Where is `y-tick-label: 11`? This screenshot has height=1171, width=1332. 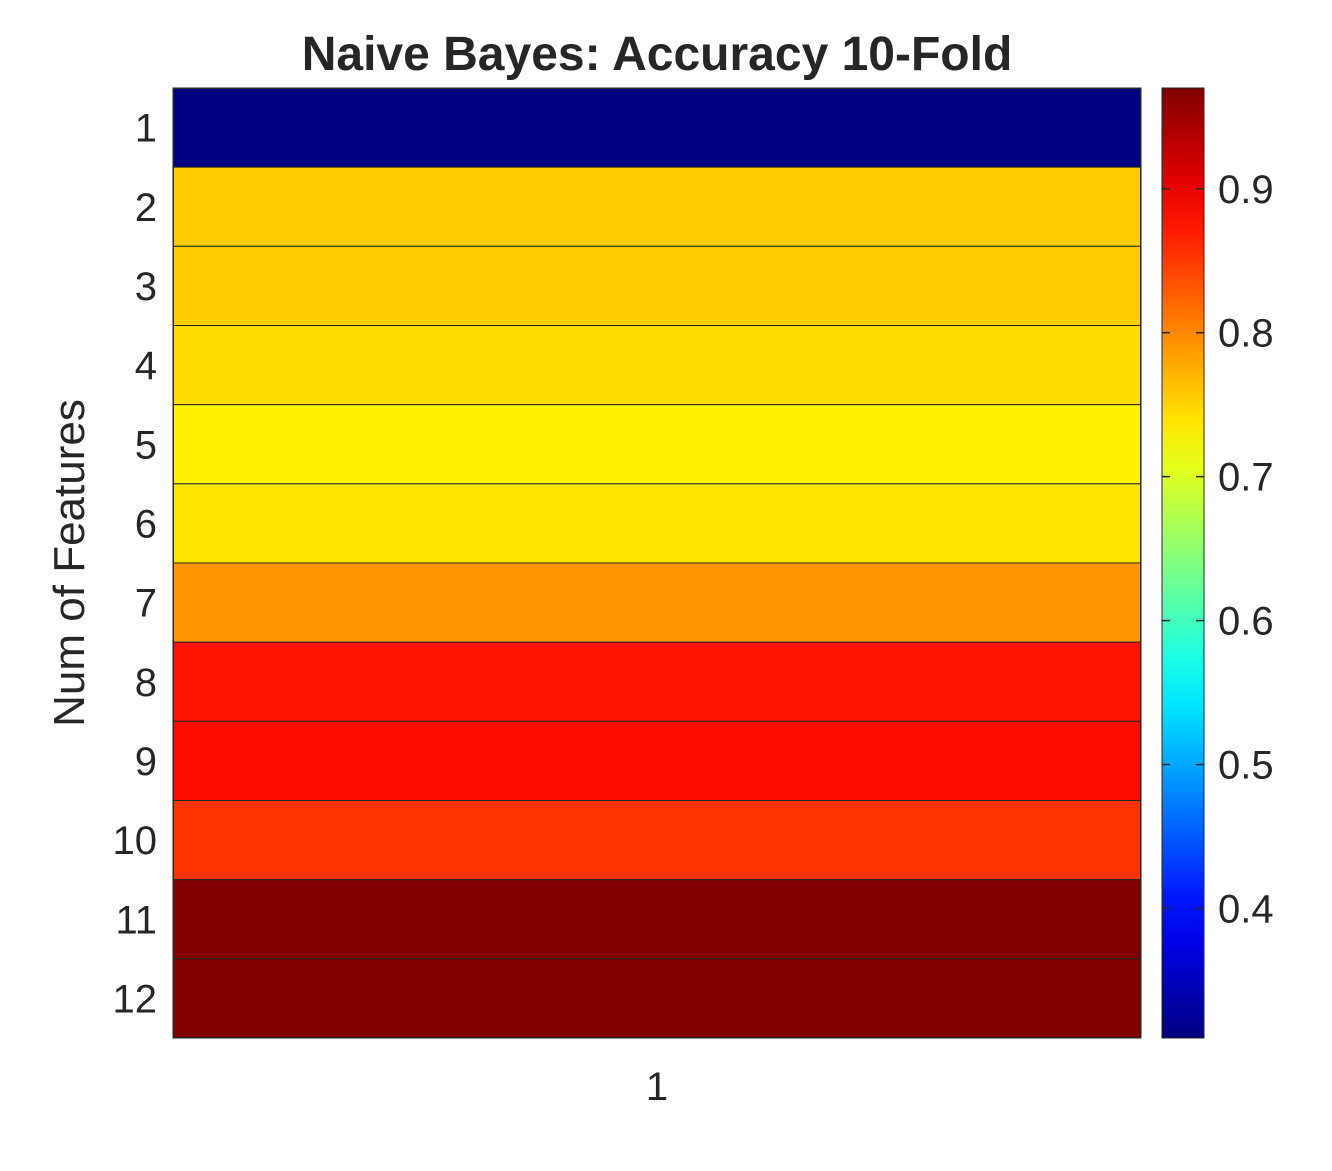
y-tick-label: 11 is located at coordinates (136, 920).